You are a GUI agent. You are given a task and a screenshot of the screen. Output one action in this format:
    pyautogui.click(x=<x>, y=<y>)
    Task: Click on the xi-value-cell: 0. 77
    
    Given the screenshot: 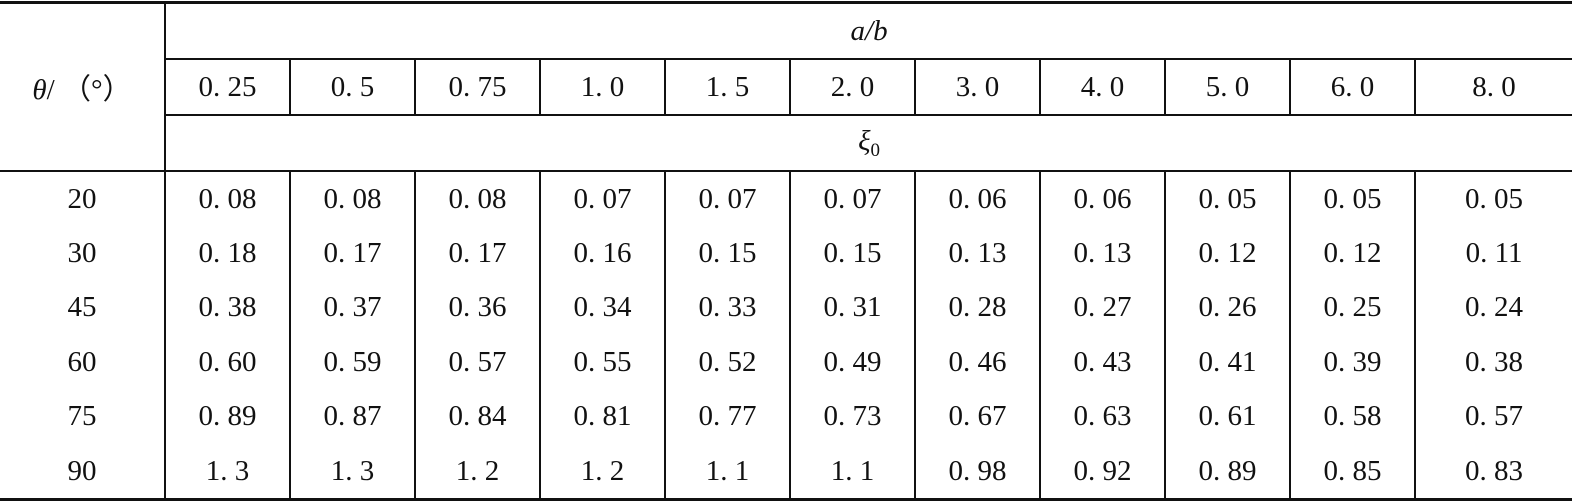 What is the action you would take?
    pyautogui.click(x=728, y=416)
    